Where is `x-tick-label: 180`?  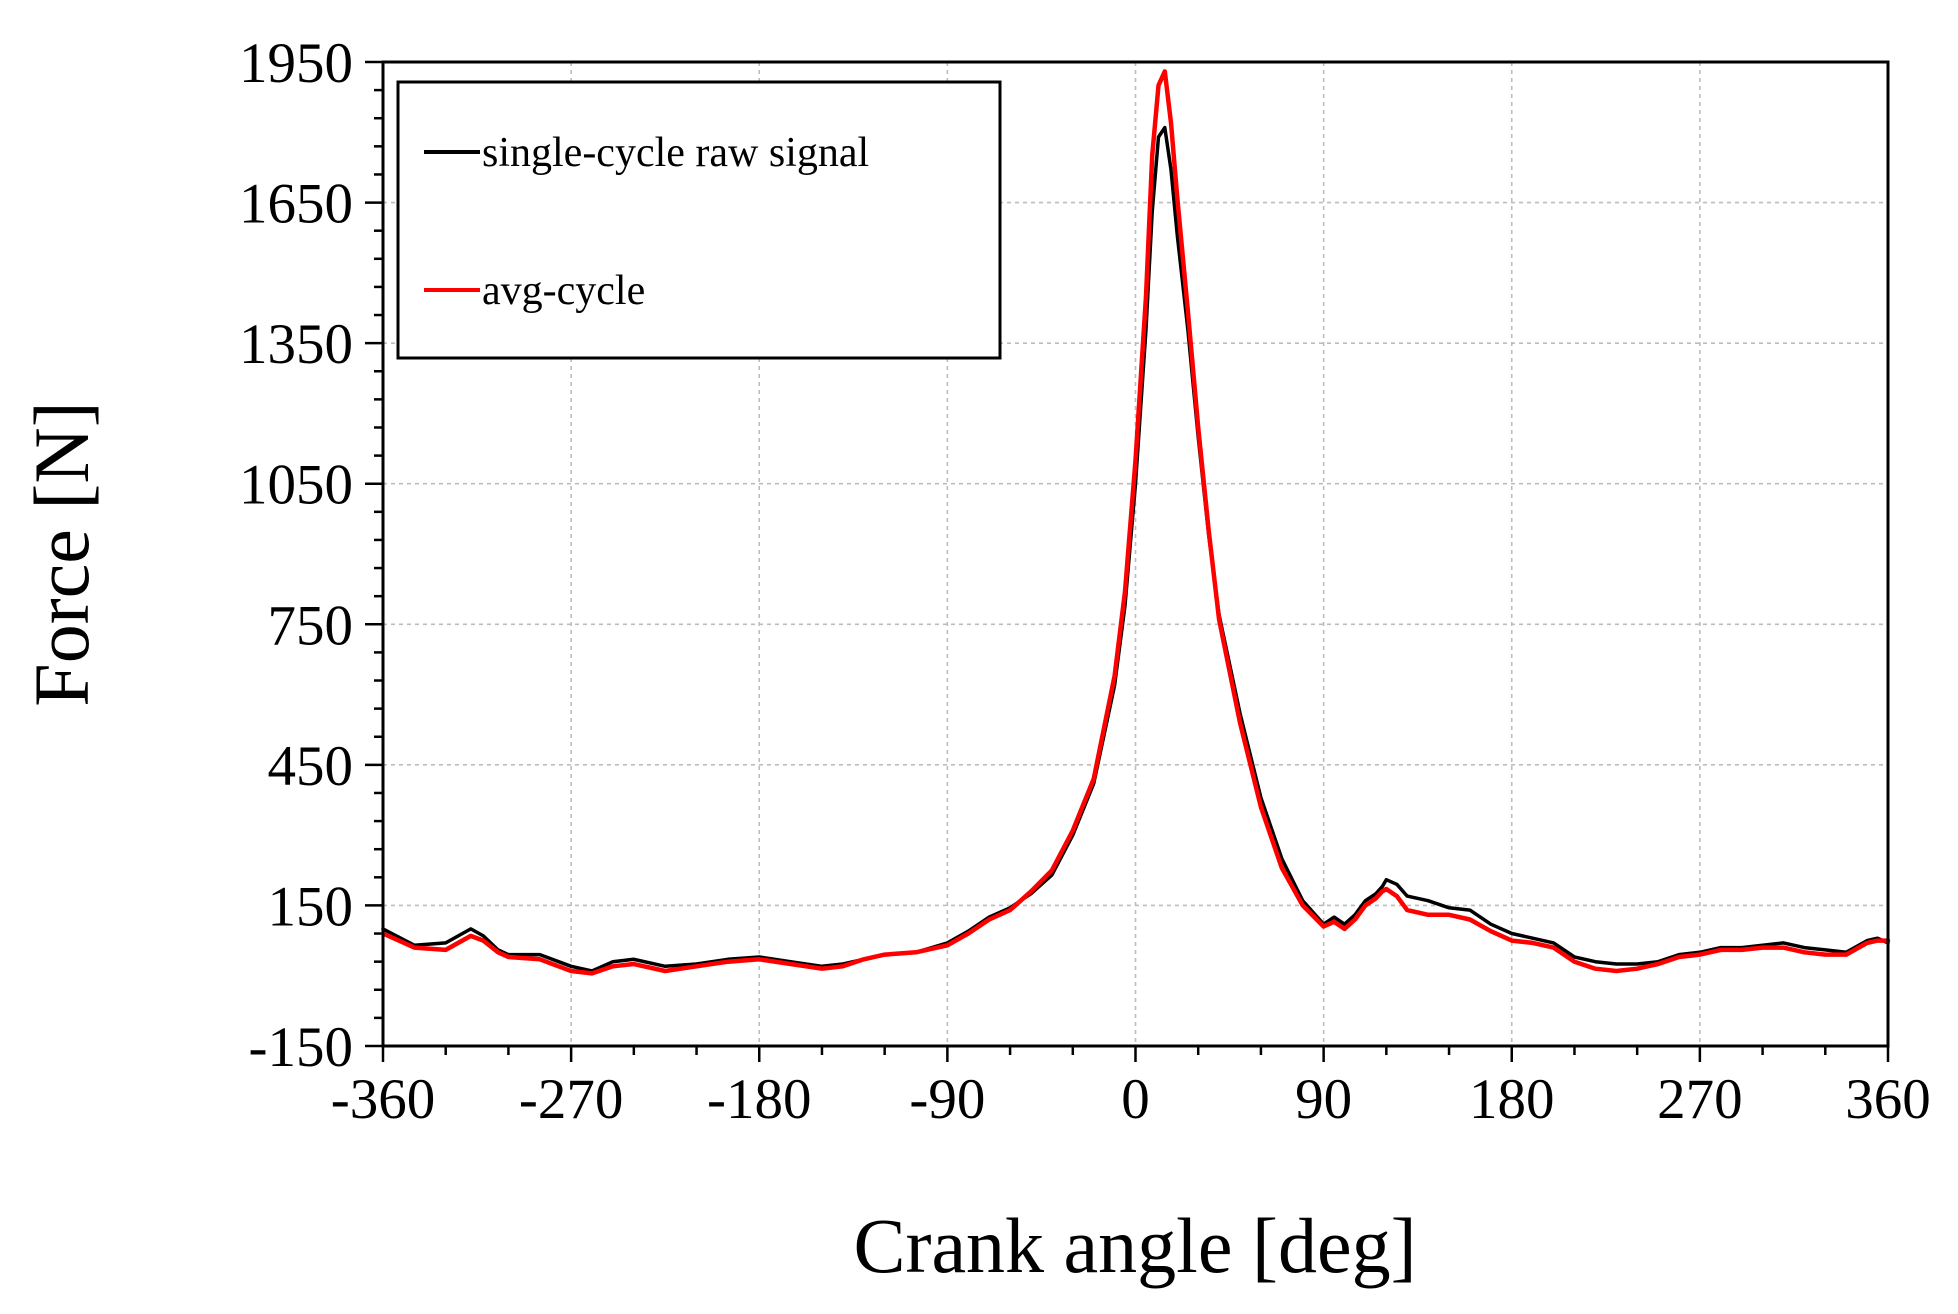 x-tick-label: 180 is located at coordinates (1512, 1099).